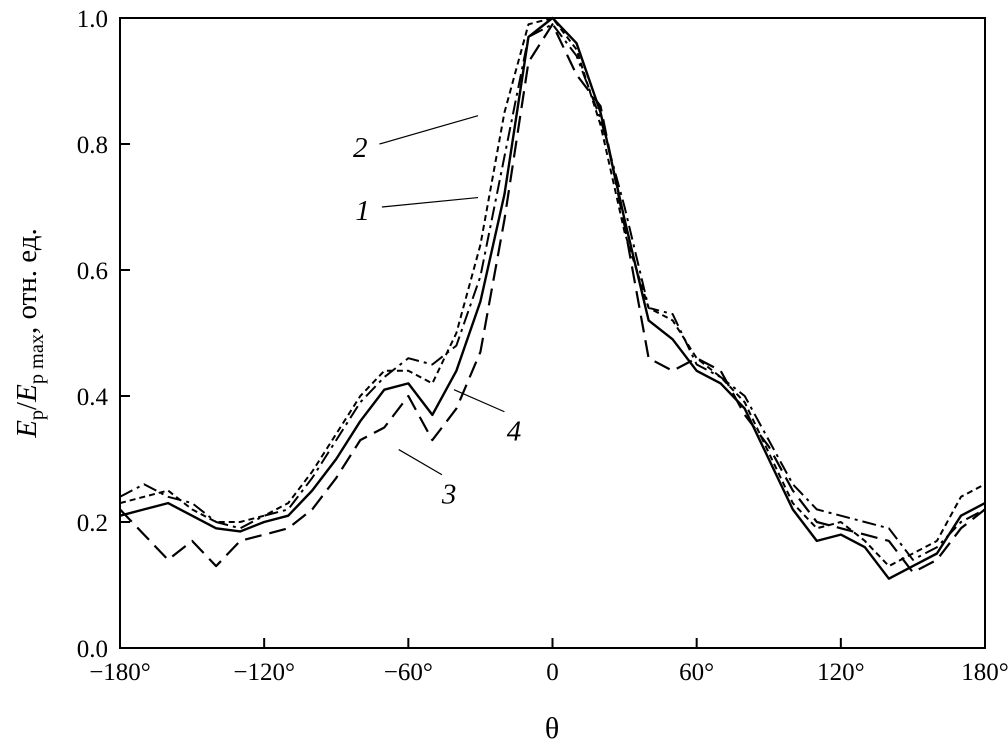 This screenshot has height=751, width=1008. Describe the element at coordinates (552, 728) in the screenshot. I see `x-axis-title: θ` at that location.